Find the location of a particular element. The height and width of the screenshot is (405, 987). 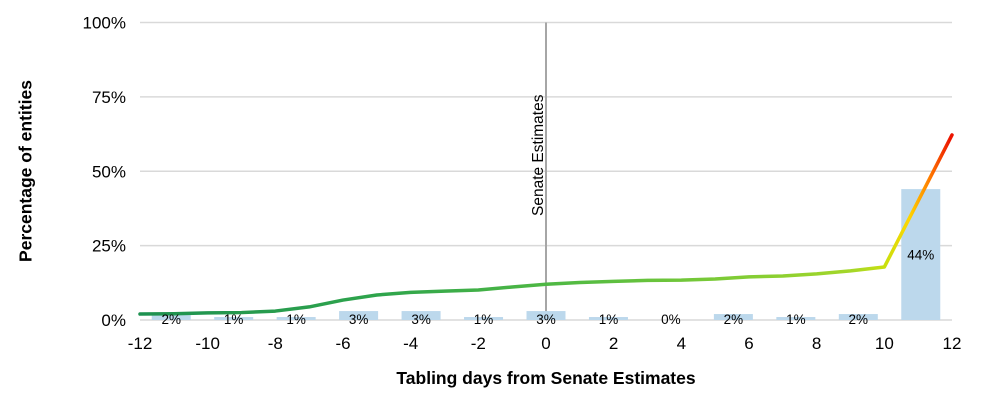

y-tick-label: 0% is located at coordinates (113, 320).